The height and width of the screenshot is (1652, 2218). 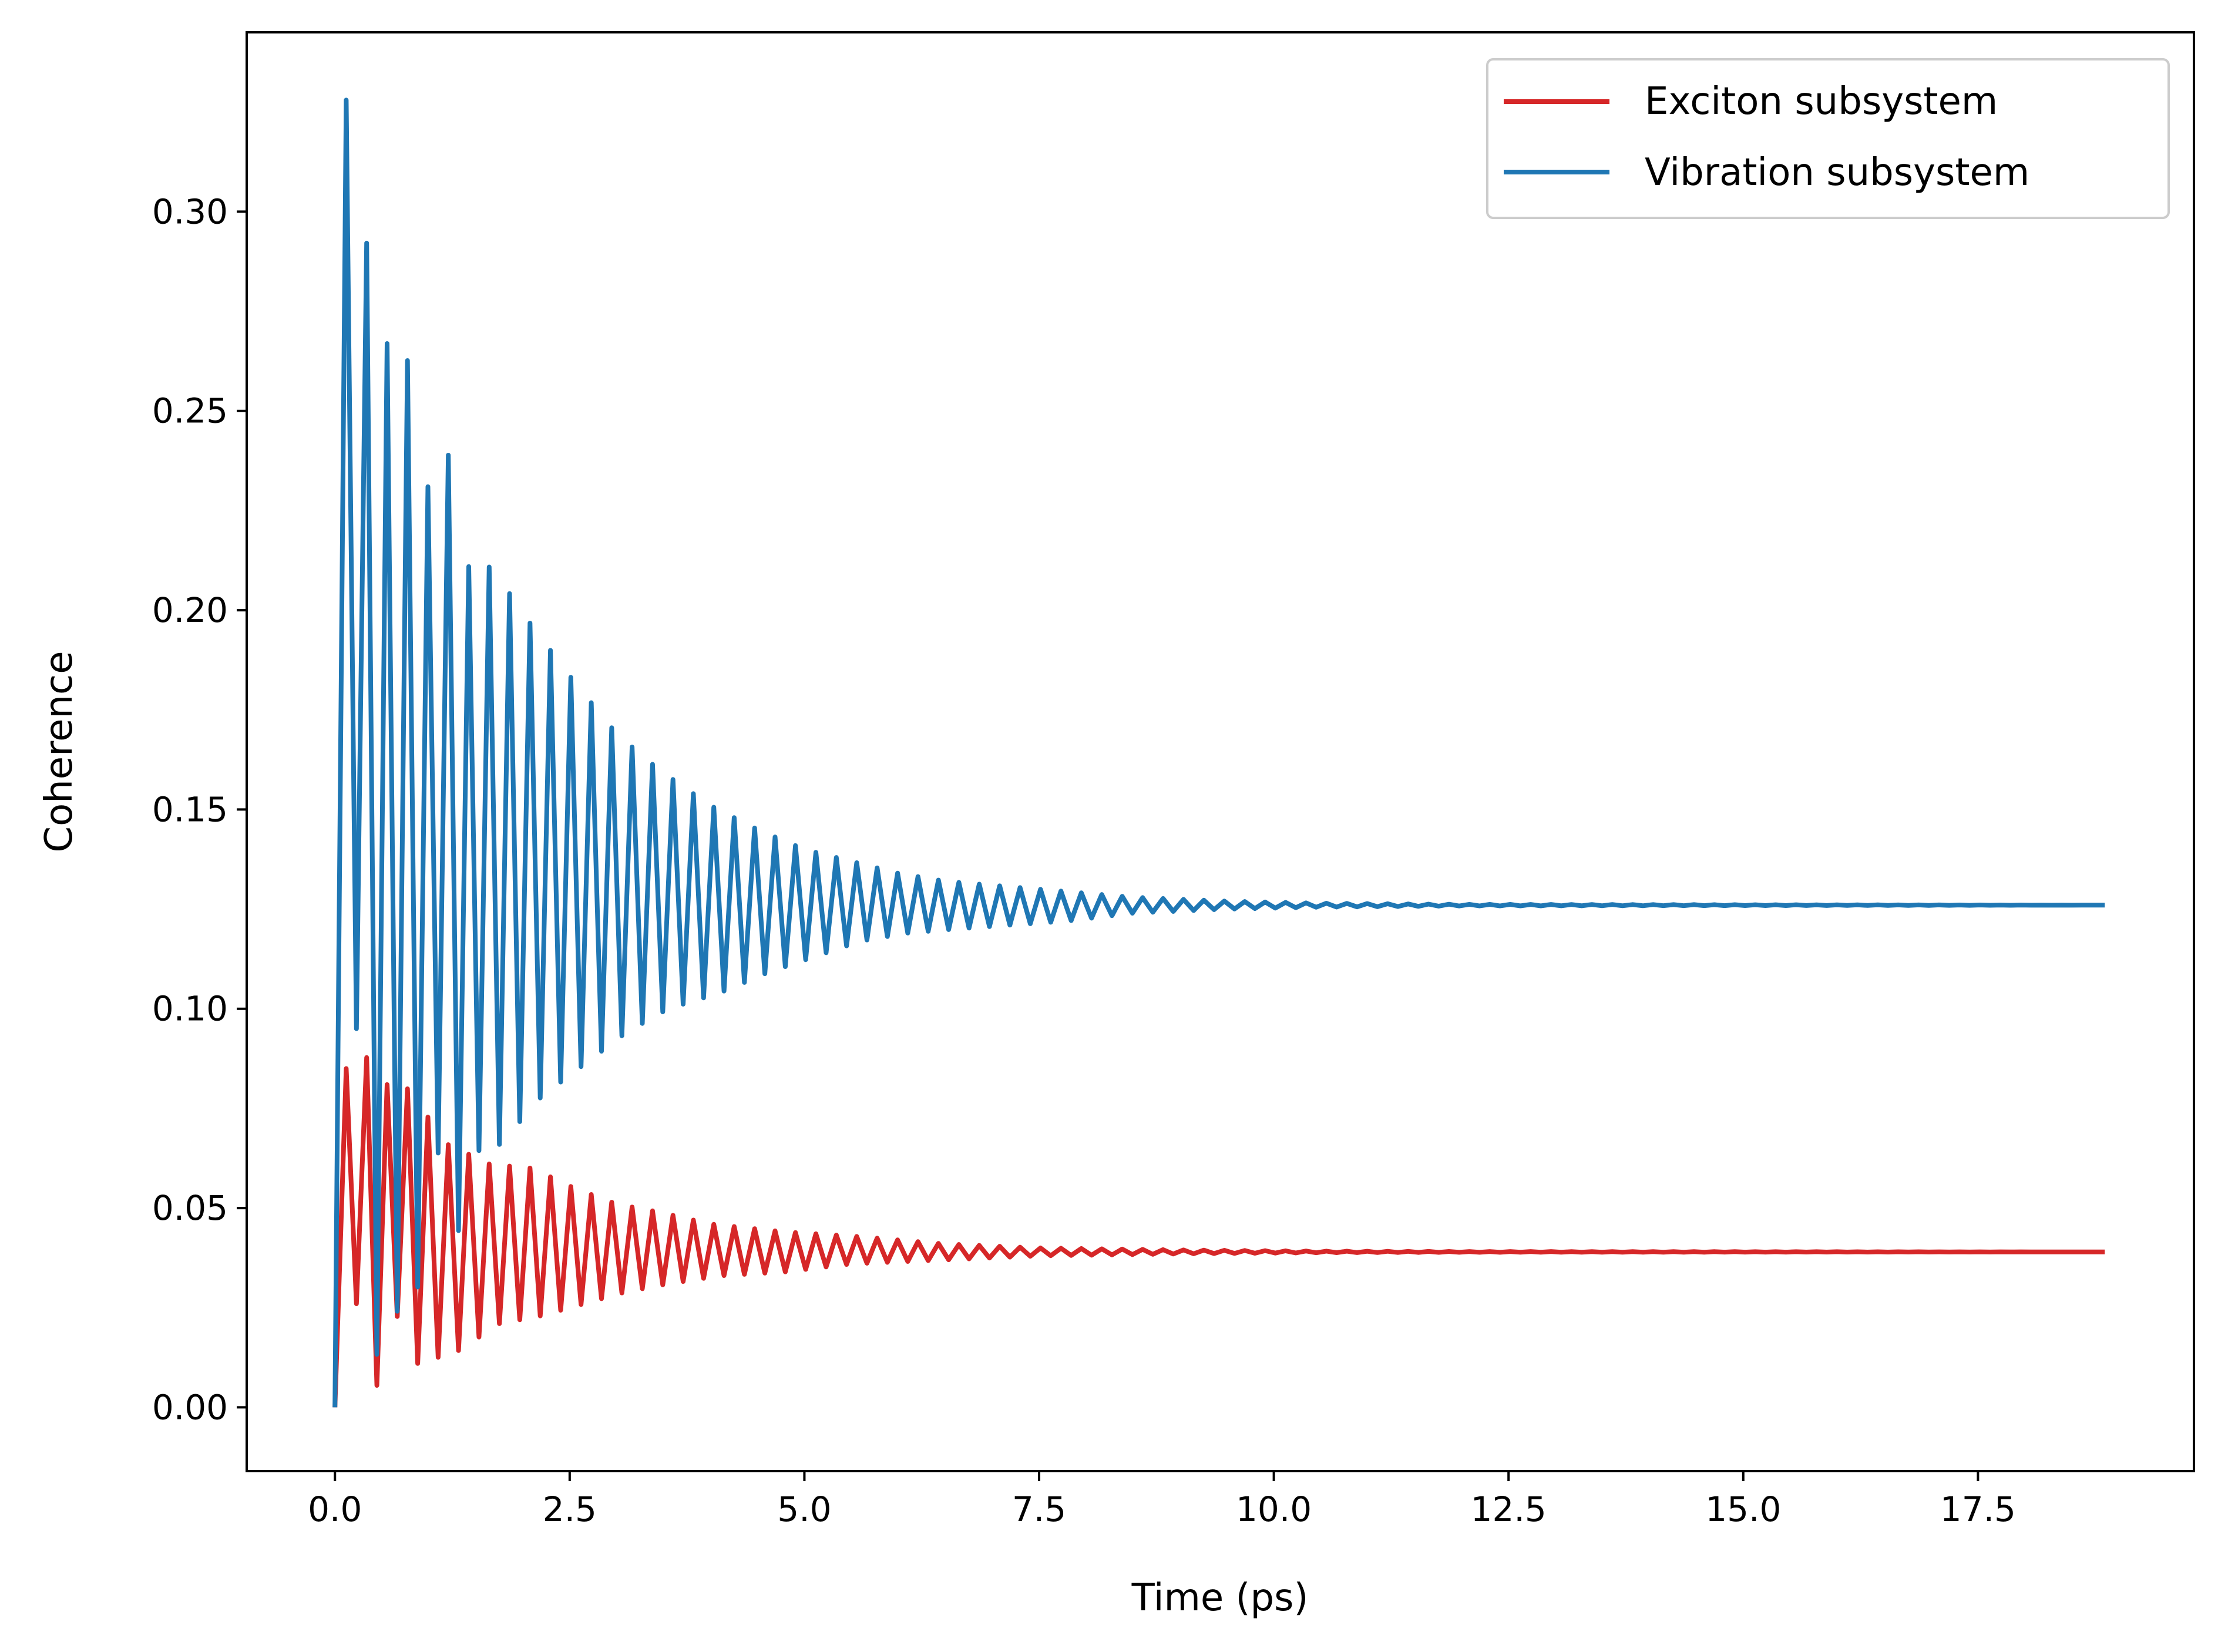 I want to click on x-tick-label: 10.0, so click(x=1274, y=1509).